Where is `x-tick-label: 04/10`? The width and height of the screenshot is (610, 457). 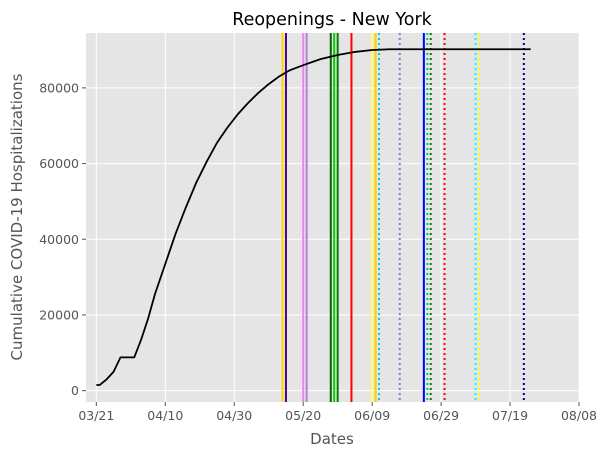 x-tick-label: 04/10 is located at coordinates (165, 415).